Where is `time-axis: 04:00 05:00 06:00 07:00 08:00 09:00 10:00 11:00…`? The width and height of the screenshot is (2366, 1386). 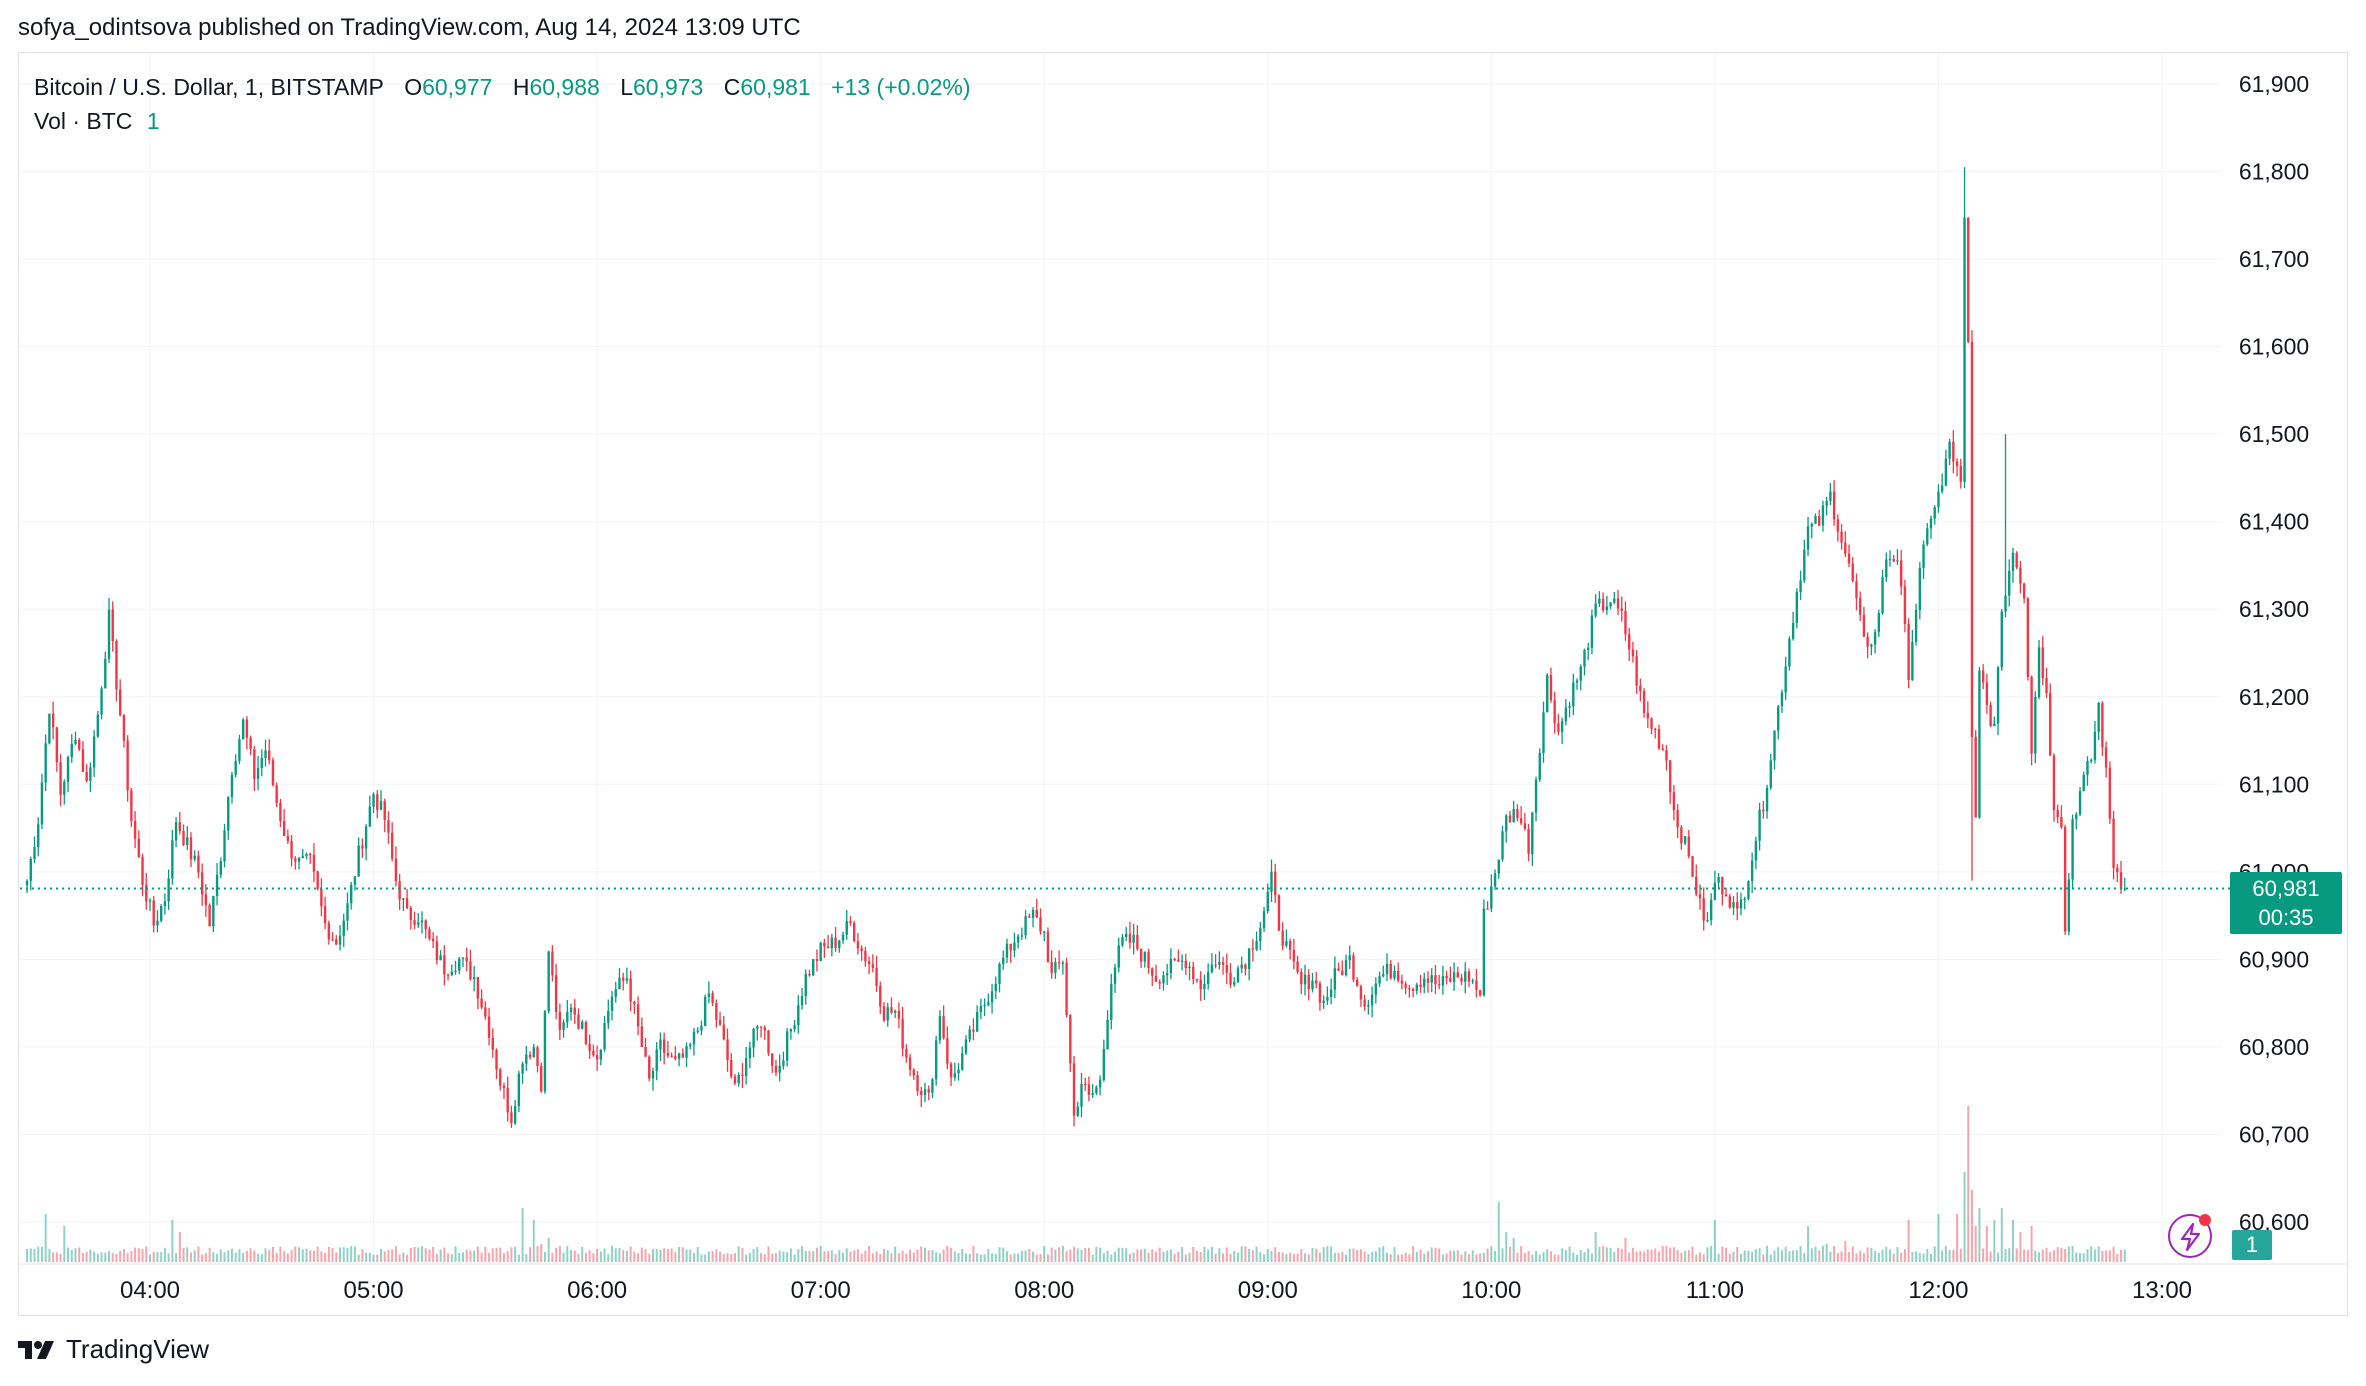
time-axis: 04:00 05:00 06:00 07:00 08:00 09:00 10:00 11:00… is located at coordinates (1183, 1283).